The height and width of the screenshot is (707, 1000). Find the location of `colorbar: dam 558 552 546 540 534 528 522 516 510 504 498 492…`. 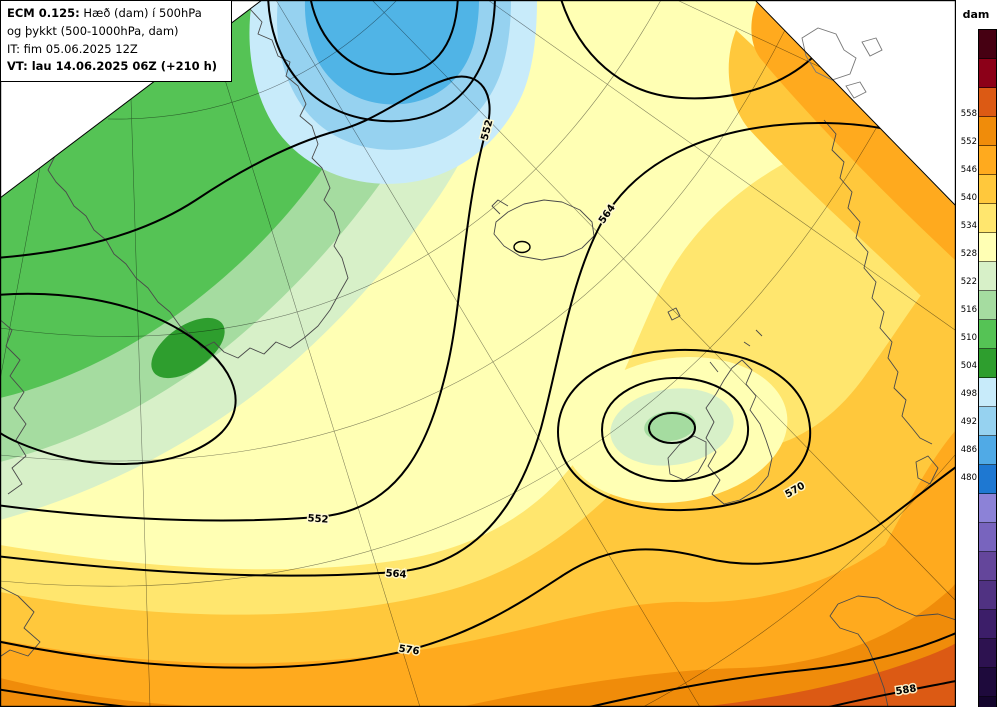

colorbar: dam 558 552 546 540 534 528 522 516 510 504 498 492… is located at coordinates (978, 353).